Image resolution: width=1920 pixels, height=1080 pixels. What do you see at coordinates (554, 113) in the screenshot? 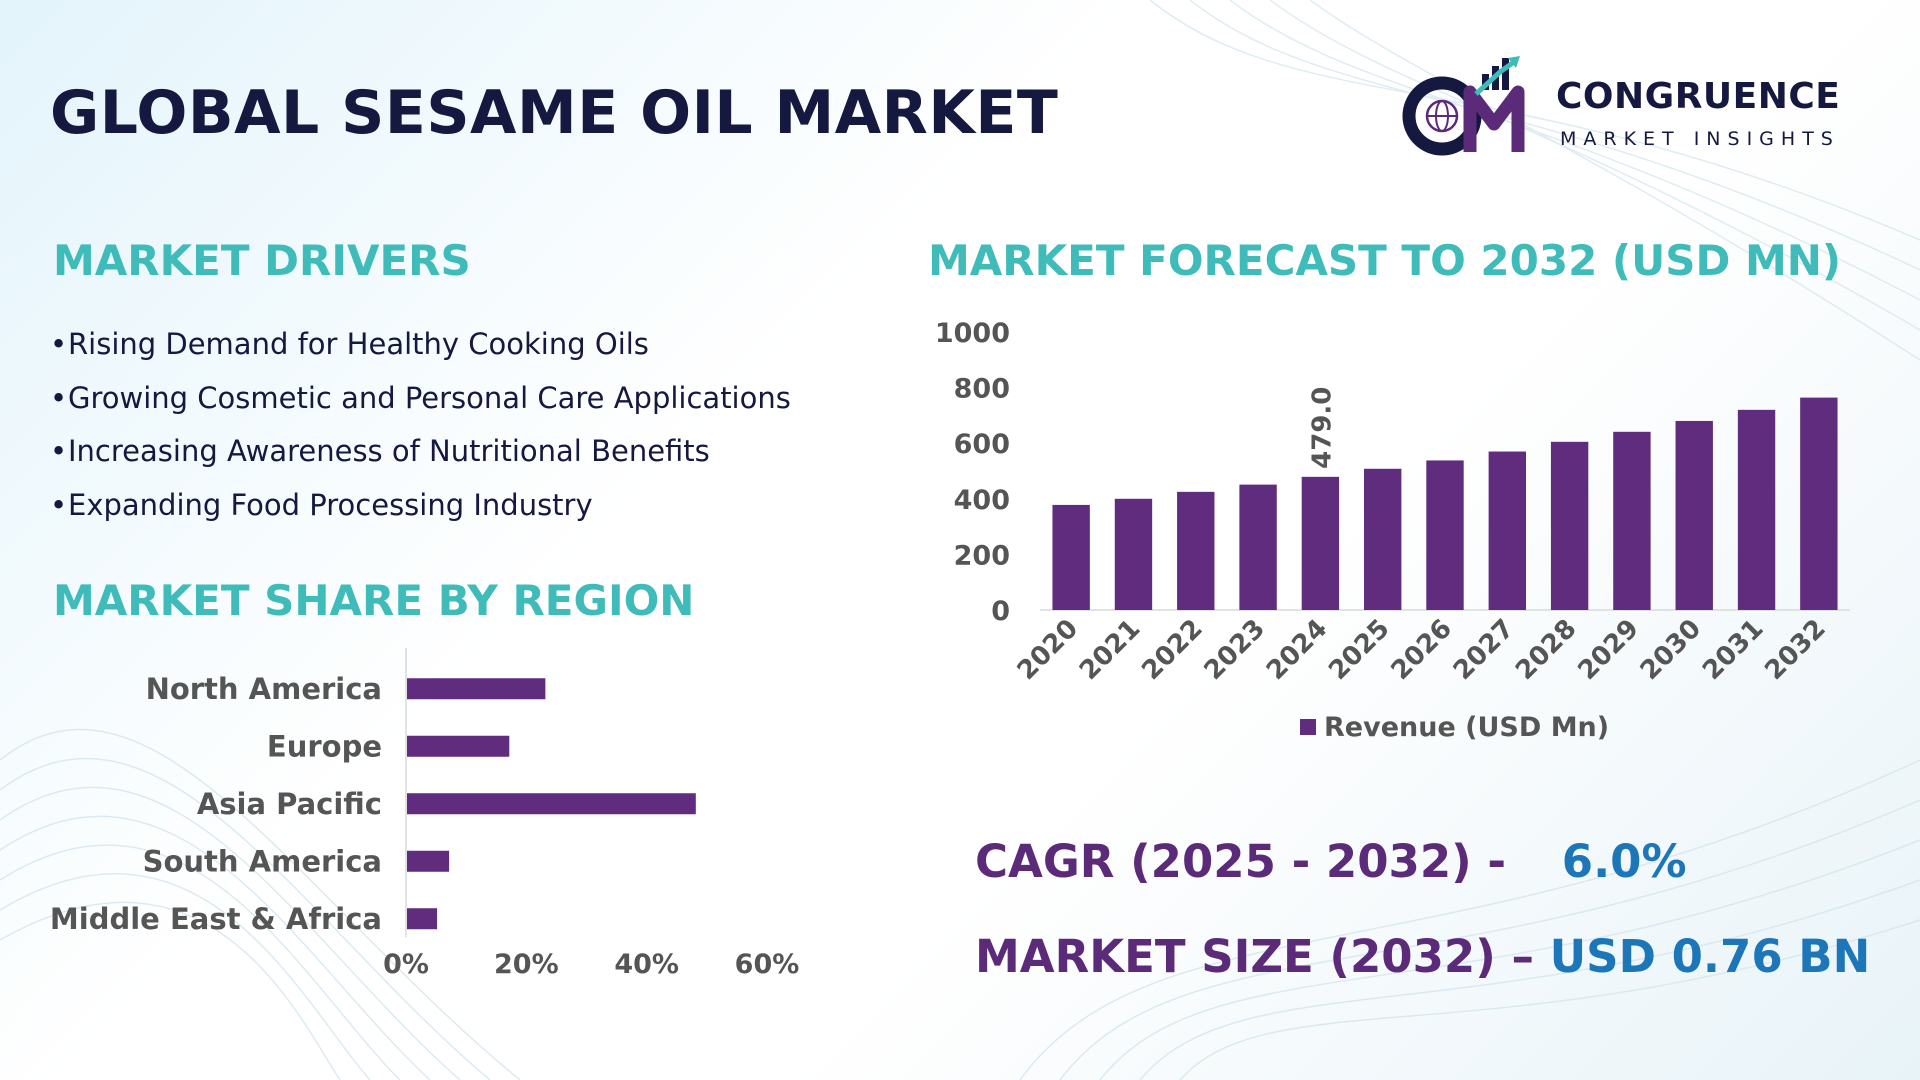
I see `page-title: GLOBAL SESAME OIL MARKET` at bounding box center [554, 113].